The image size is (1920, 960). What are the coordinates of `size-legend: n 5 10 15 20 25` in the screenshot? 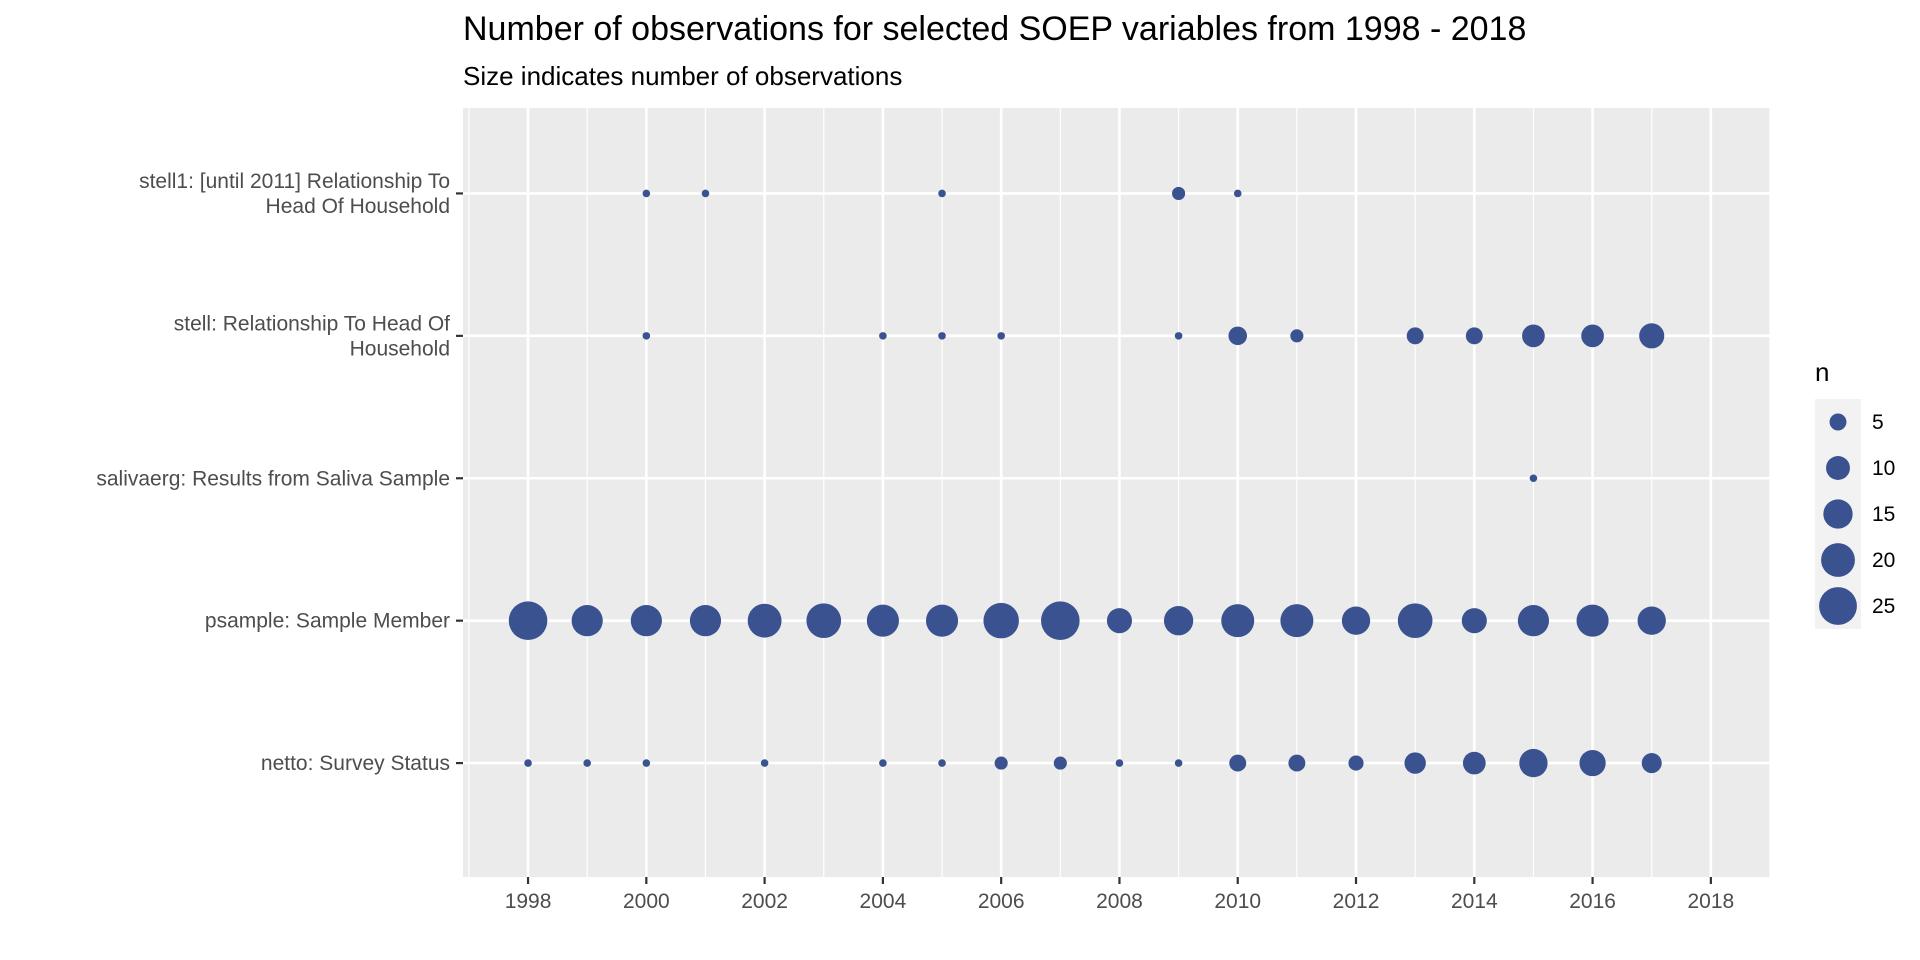 It's located at (1855, 493).